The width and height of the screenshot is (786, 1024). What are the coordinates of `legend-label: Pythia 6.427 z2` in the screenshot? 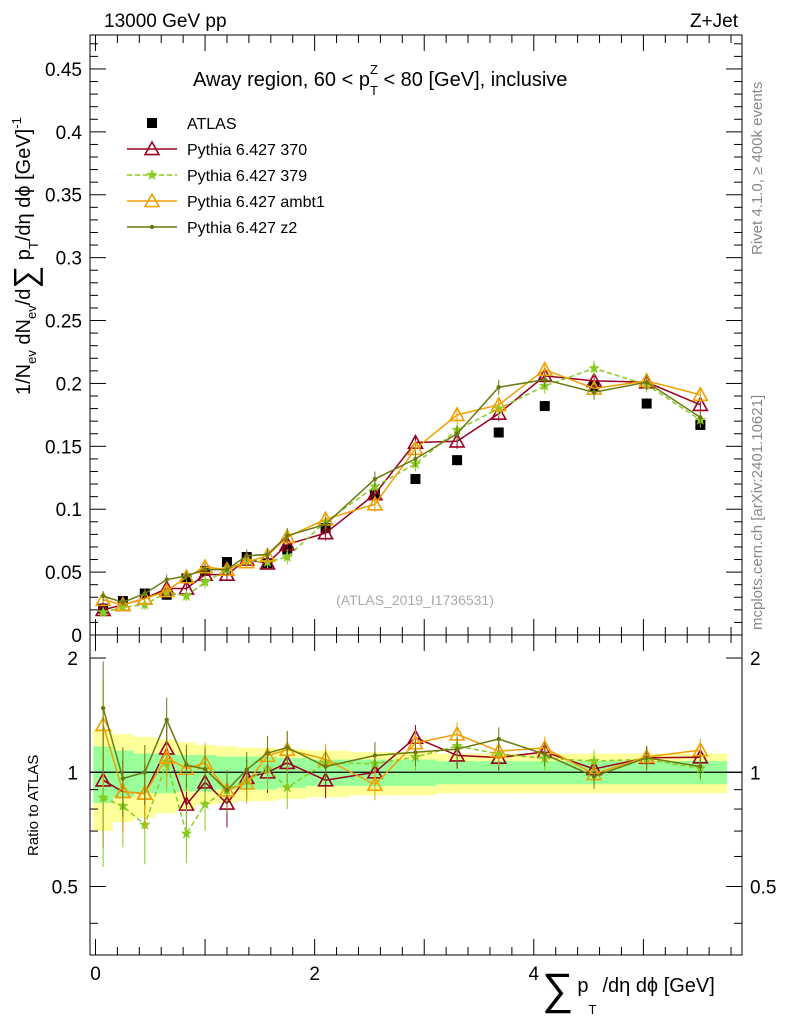 It's located at (242, 228).